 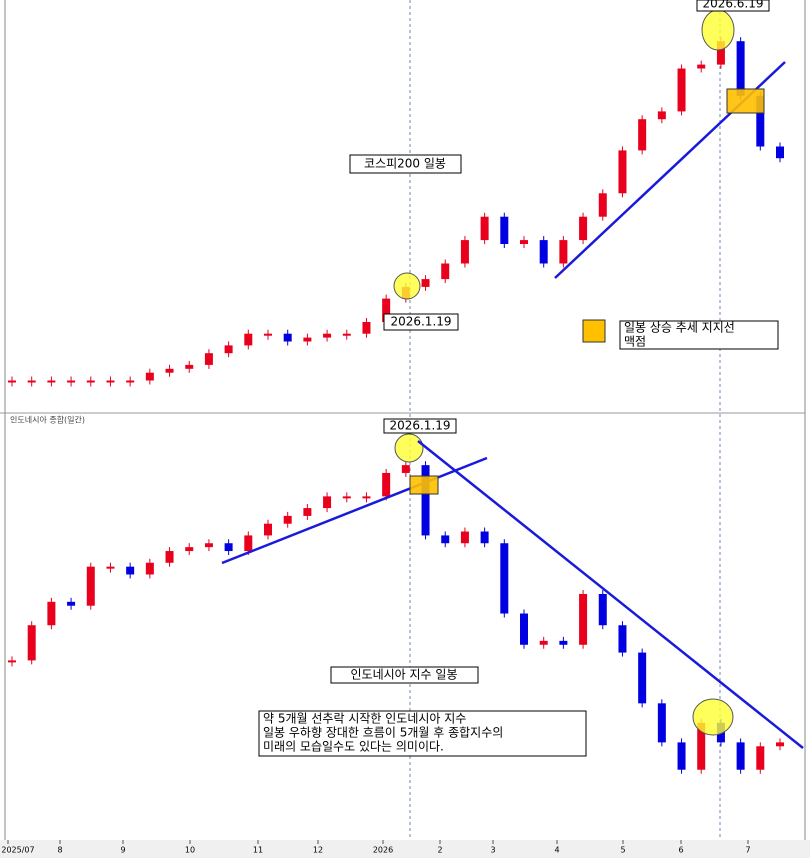 What do you see at coordinates (679, 328) in the screenshot?
I see `legend-text: 일봉 상승 추세 지지선` at bounding box center [679, 328].